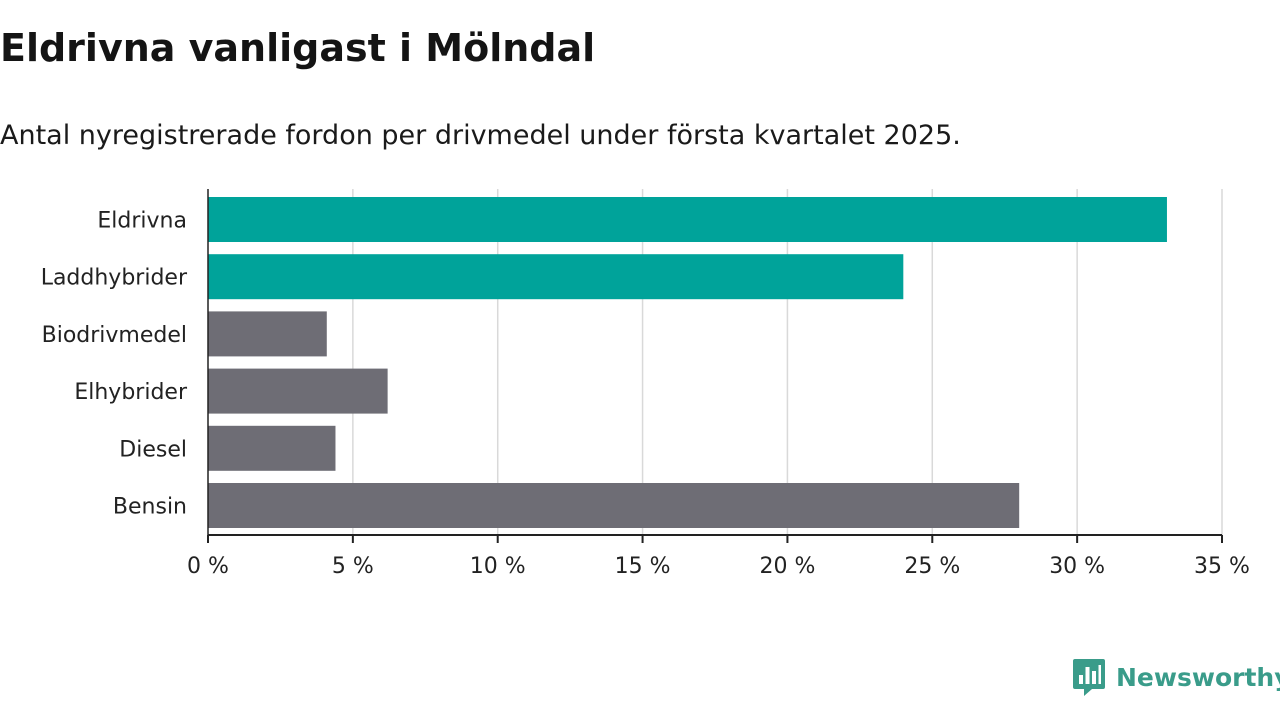 The height and width of the screenshot is (720, 1280). I want to click on chart-title: Eldrivna vanligast i Mölndal, so click(298, 48).